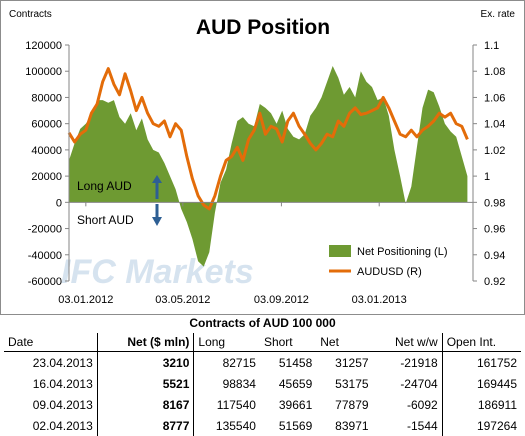 This screenshot has width=525, height=436. I want to click on left-tick-label: 0, so click(59, 203).